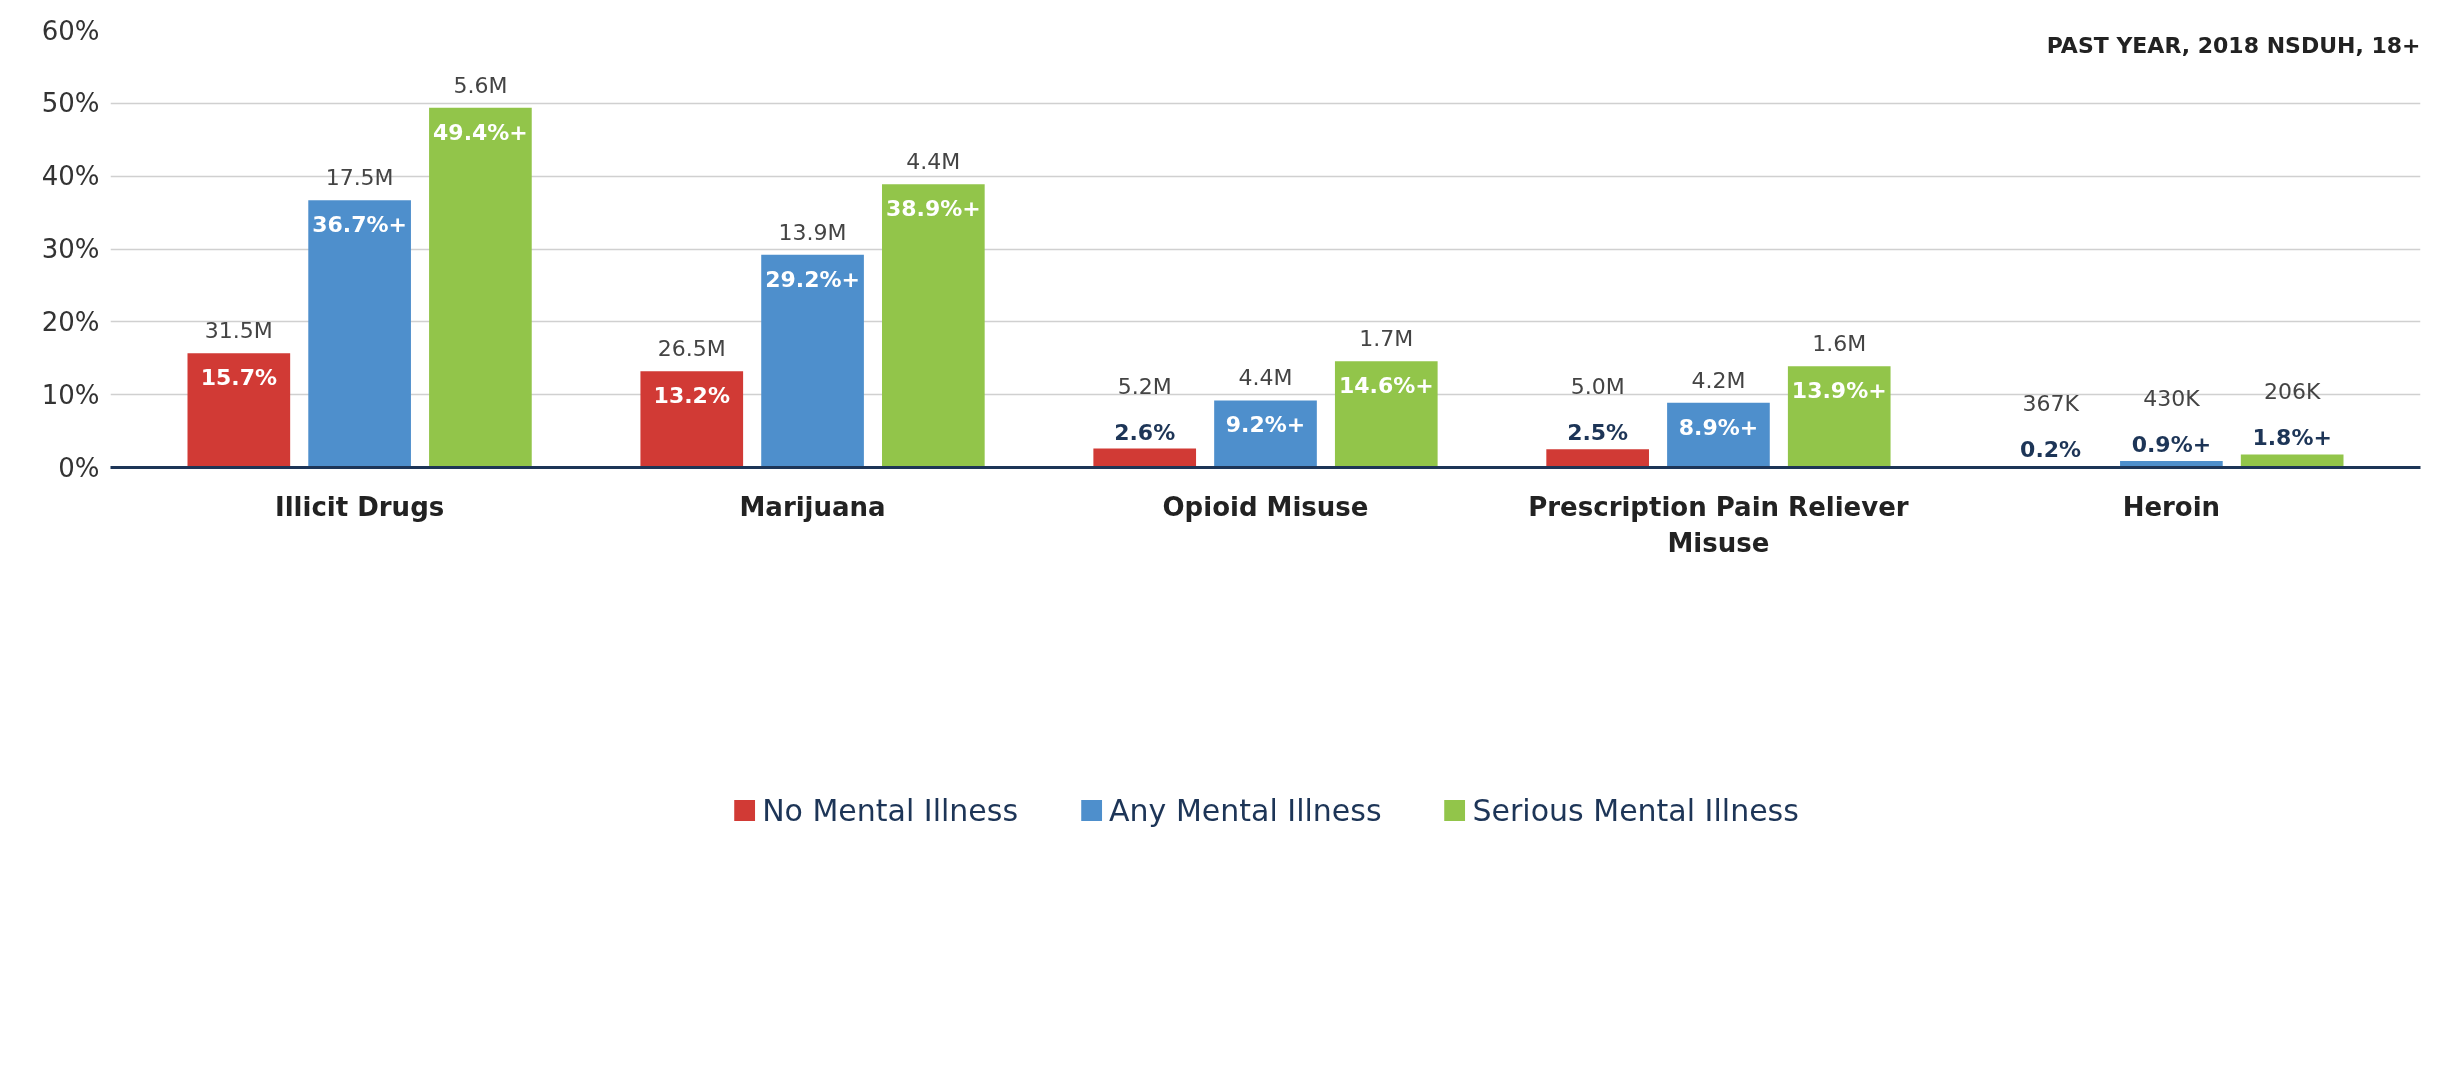 This screenshot has width=2448, height=1072. Describe the element at coordinates (359, 225) in the screenshot. I see `data-label: 36.7%+` at that location.